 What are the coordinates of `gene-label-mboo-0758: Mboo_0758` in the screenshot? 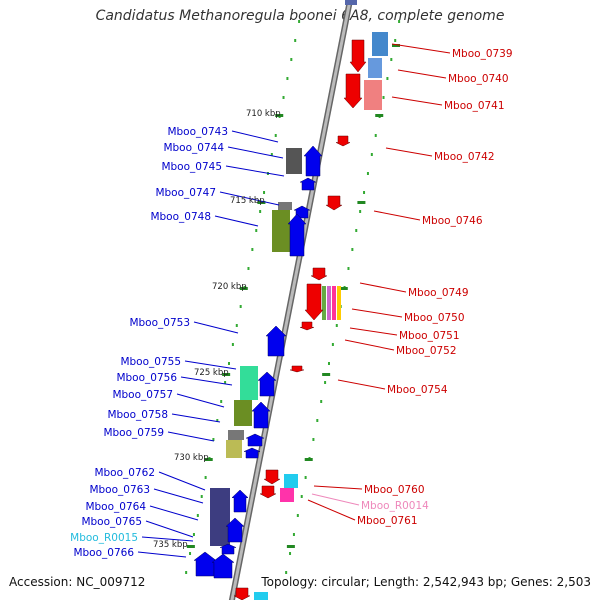 It's located at (137, 415).